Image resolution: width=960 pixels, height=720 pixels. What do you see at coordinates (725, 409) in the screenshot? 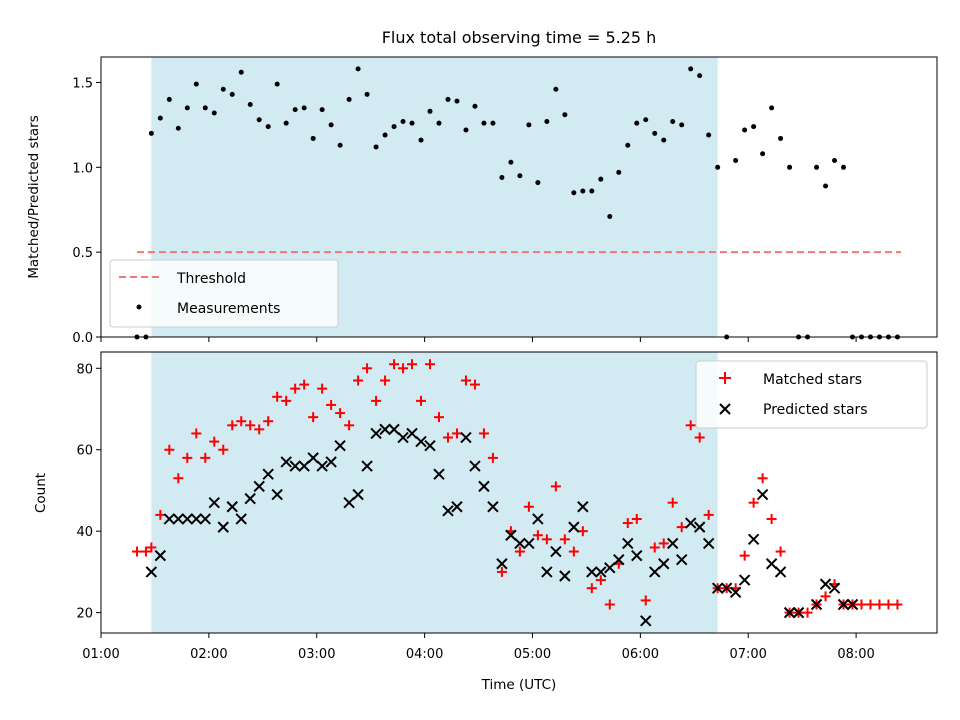
I see `legend-predicted-swatch` at bounding box center [725, 409].